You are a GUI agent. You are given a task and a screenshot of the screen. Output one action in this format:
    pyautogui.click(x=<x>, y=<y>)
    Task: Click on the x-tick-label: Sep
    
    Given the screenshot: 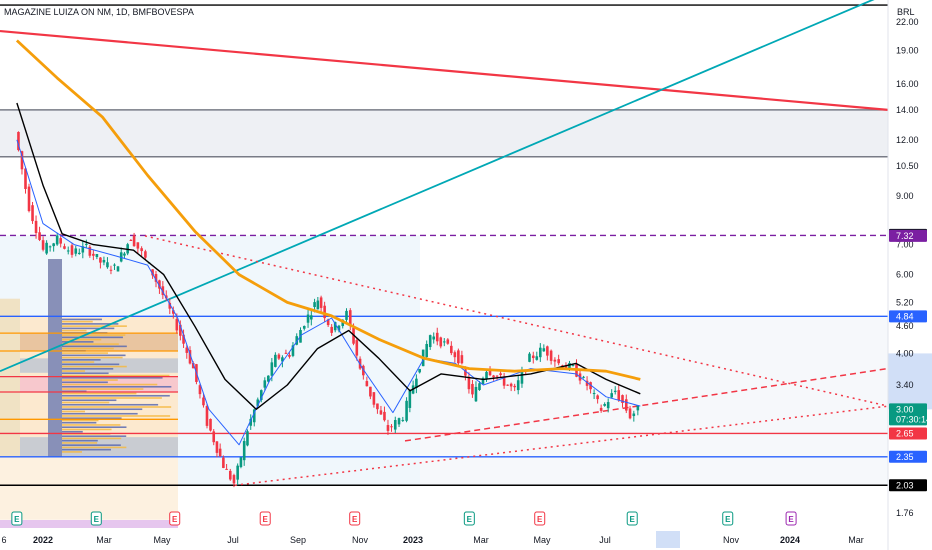 What is the action you would take?
    pyautogui.click(x=298, y=540)
    